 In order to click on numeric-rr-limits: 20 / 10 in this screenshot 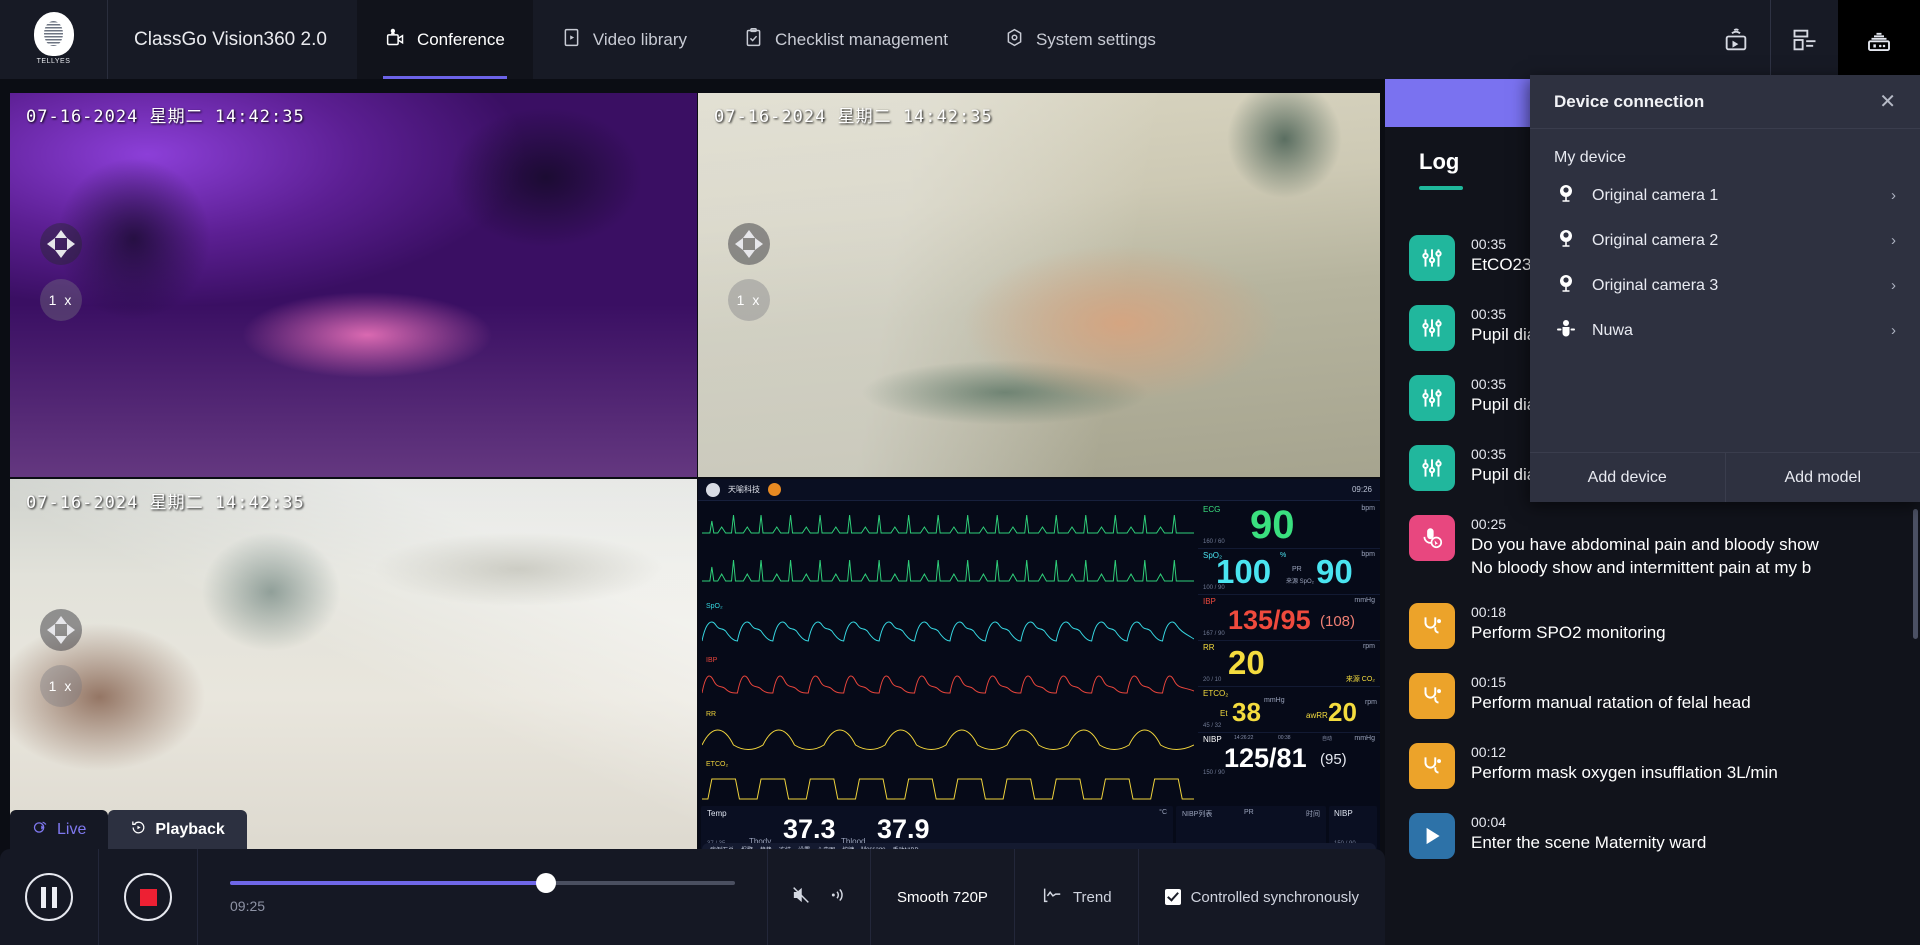, I will do `click(1212, 680)`.